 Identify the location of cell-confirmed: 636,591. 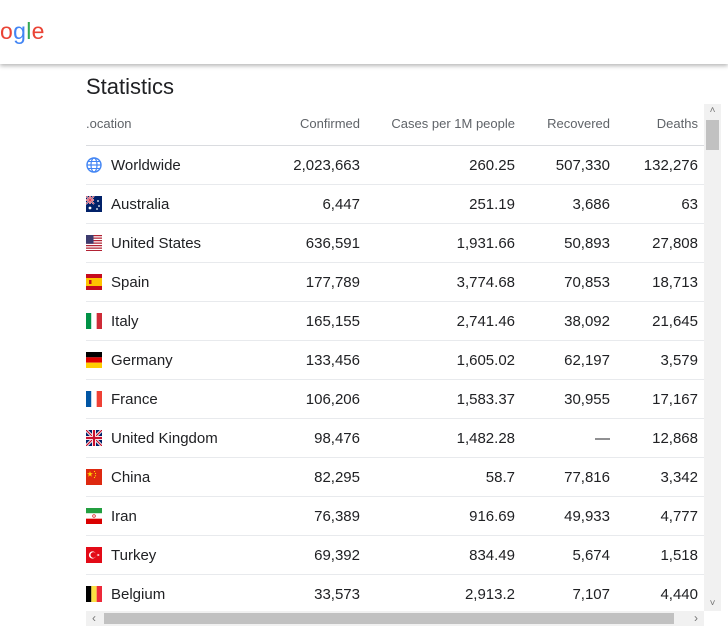
(332, 243).